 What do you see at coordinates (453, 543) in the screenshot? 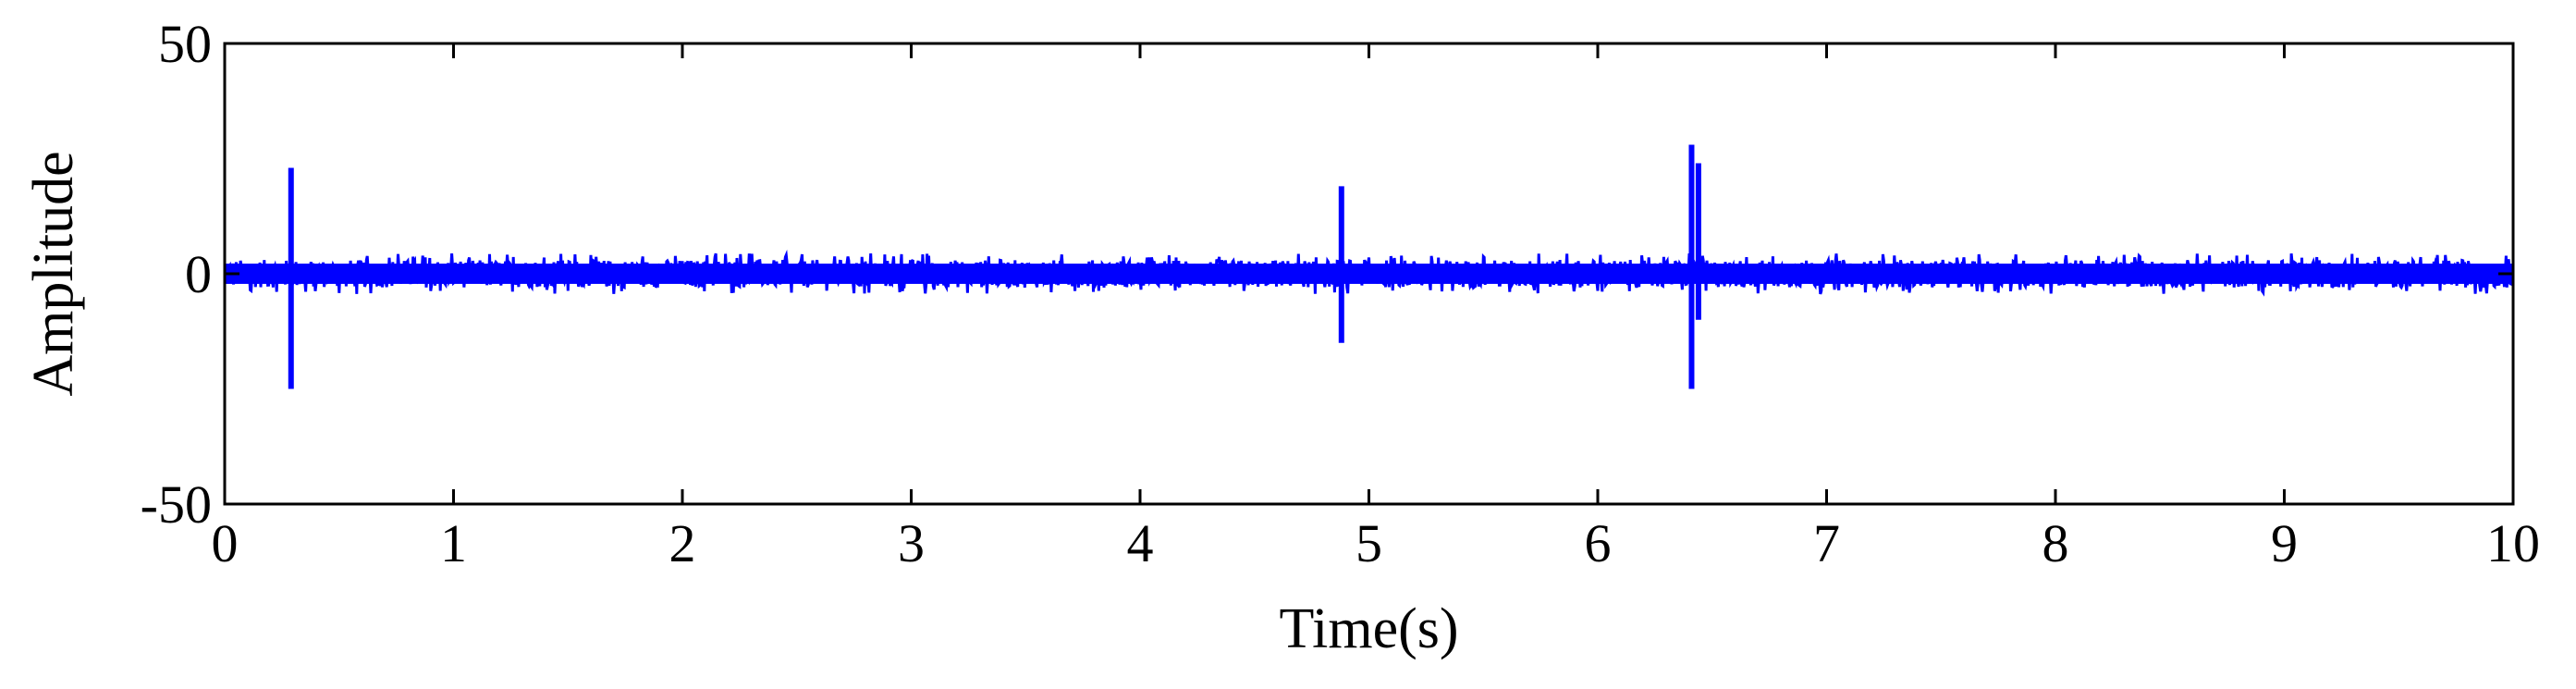
I see `x-tick-label: 1` at bounding box center [453, 543].